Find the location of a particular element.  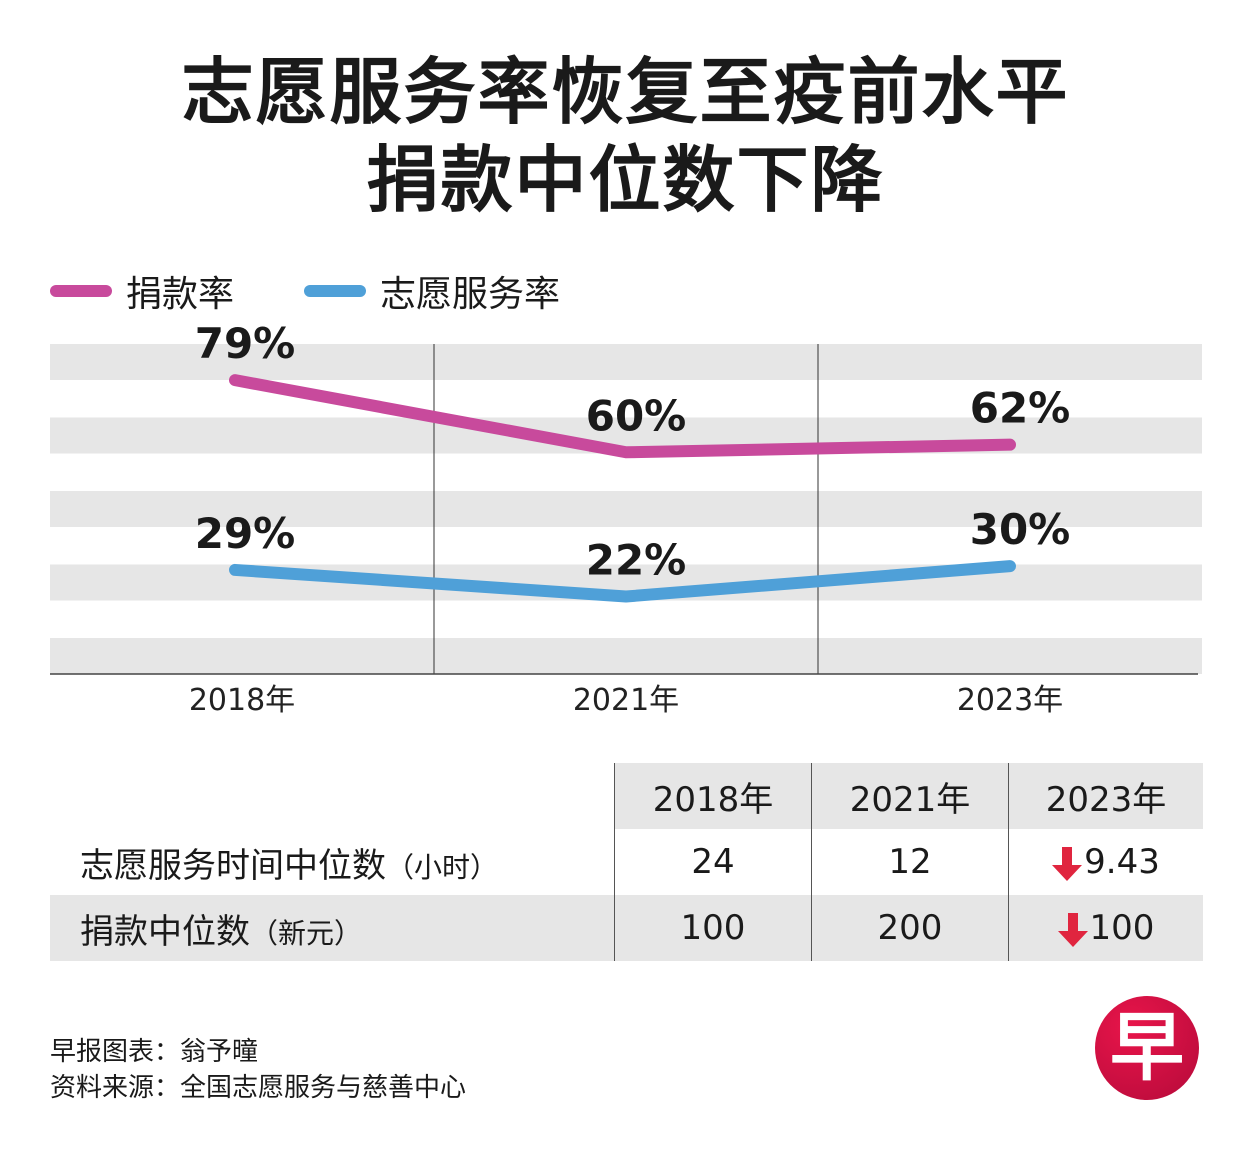

row-unit: （新元） is located at coordinates (306, 933).